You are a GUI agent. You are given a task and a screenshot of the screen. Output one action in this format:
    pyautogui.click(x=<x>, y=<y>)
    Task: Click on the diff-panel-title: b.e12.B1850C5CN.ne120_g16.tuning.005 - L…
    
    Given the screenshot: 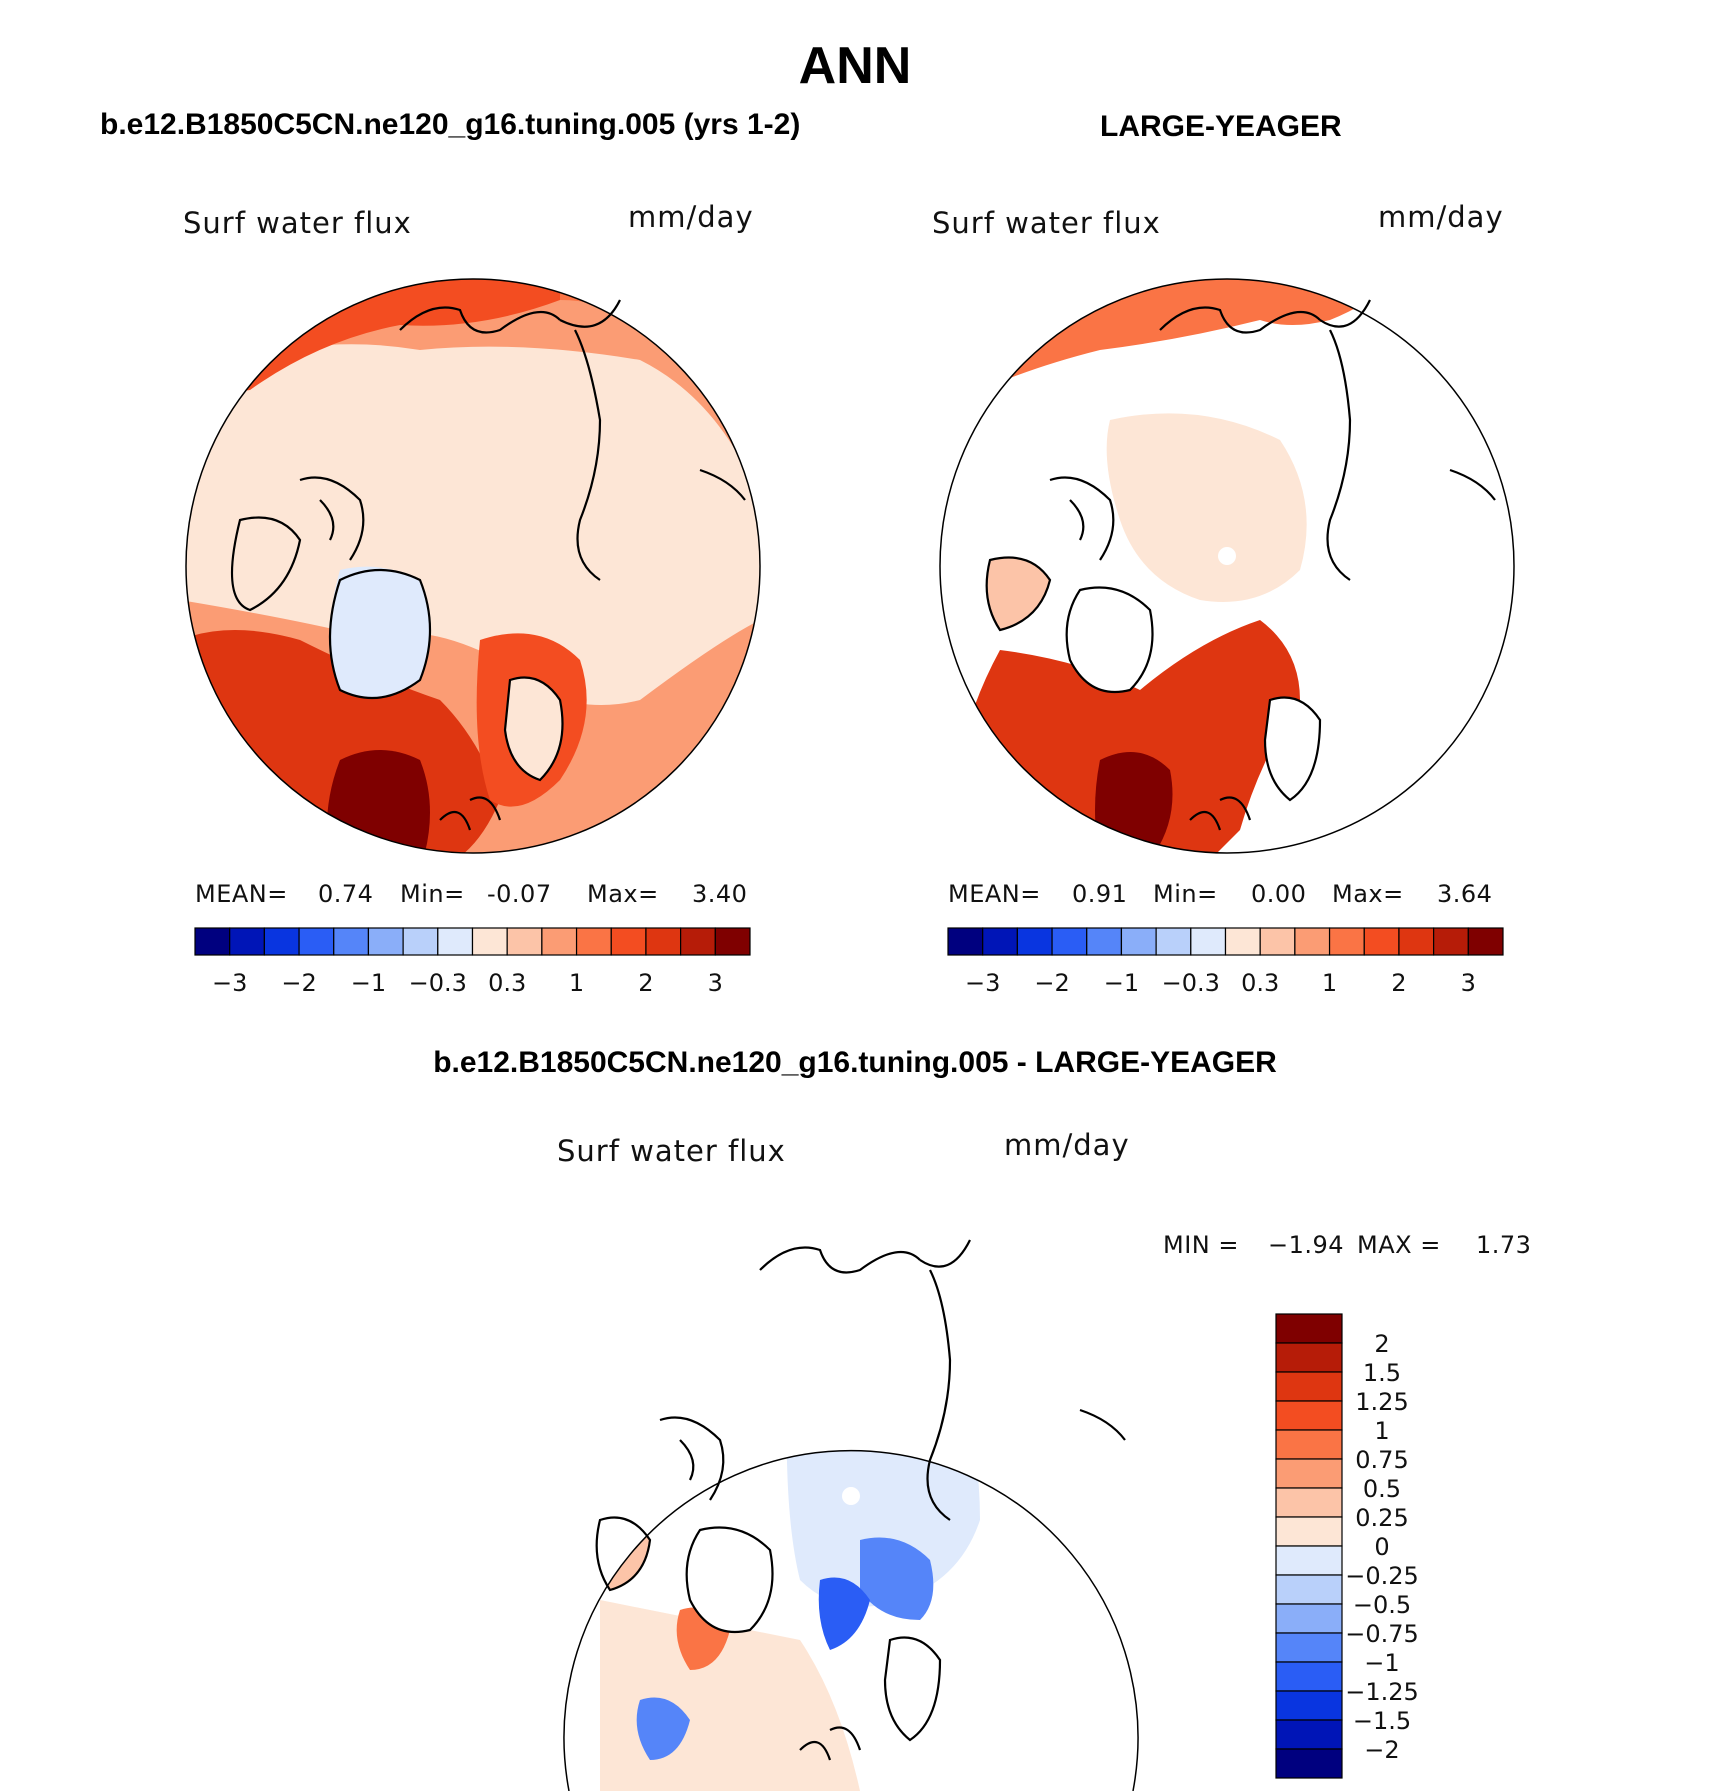 What is the action you would take?
    pyautogui.click(x=855, y=1062)
    